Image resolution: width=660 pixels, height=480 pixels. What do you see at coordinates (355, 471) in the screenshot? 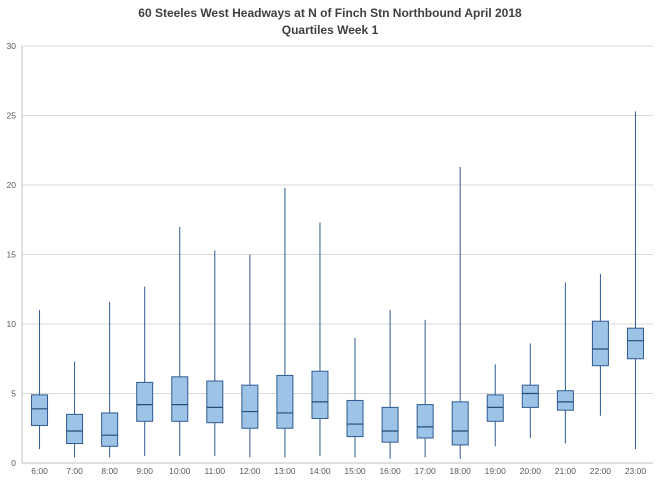
I see `x-axis-label: 15:00` at bounding box center [355, 471].